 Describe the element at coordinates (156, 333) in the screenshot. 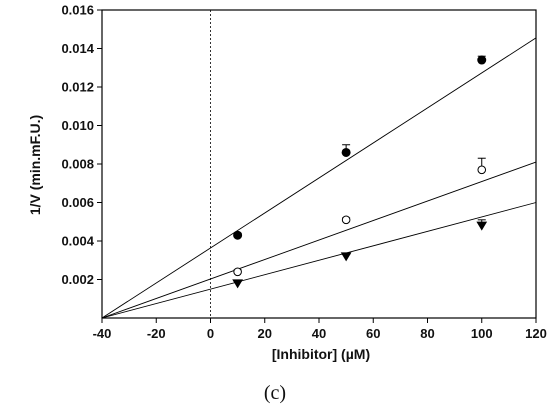

I see `x-tick-label: -20` at that location.